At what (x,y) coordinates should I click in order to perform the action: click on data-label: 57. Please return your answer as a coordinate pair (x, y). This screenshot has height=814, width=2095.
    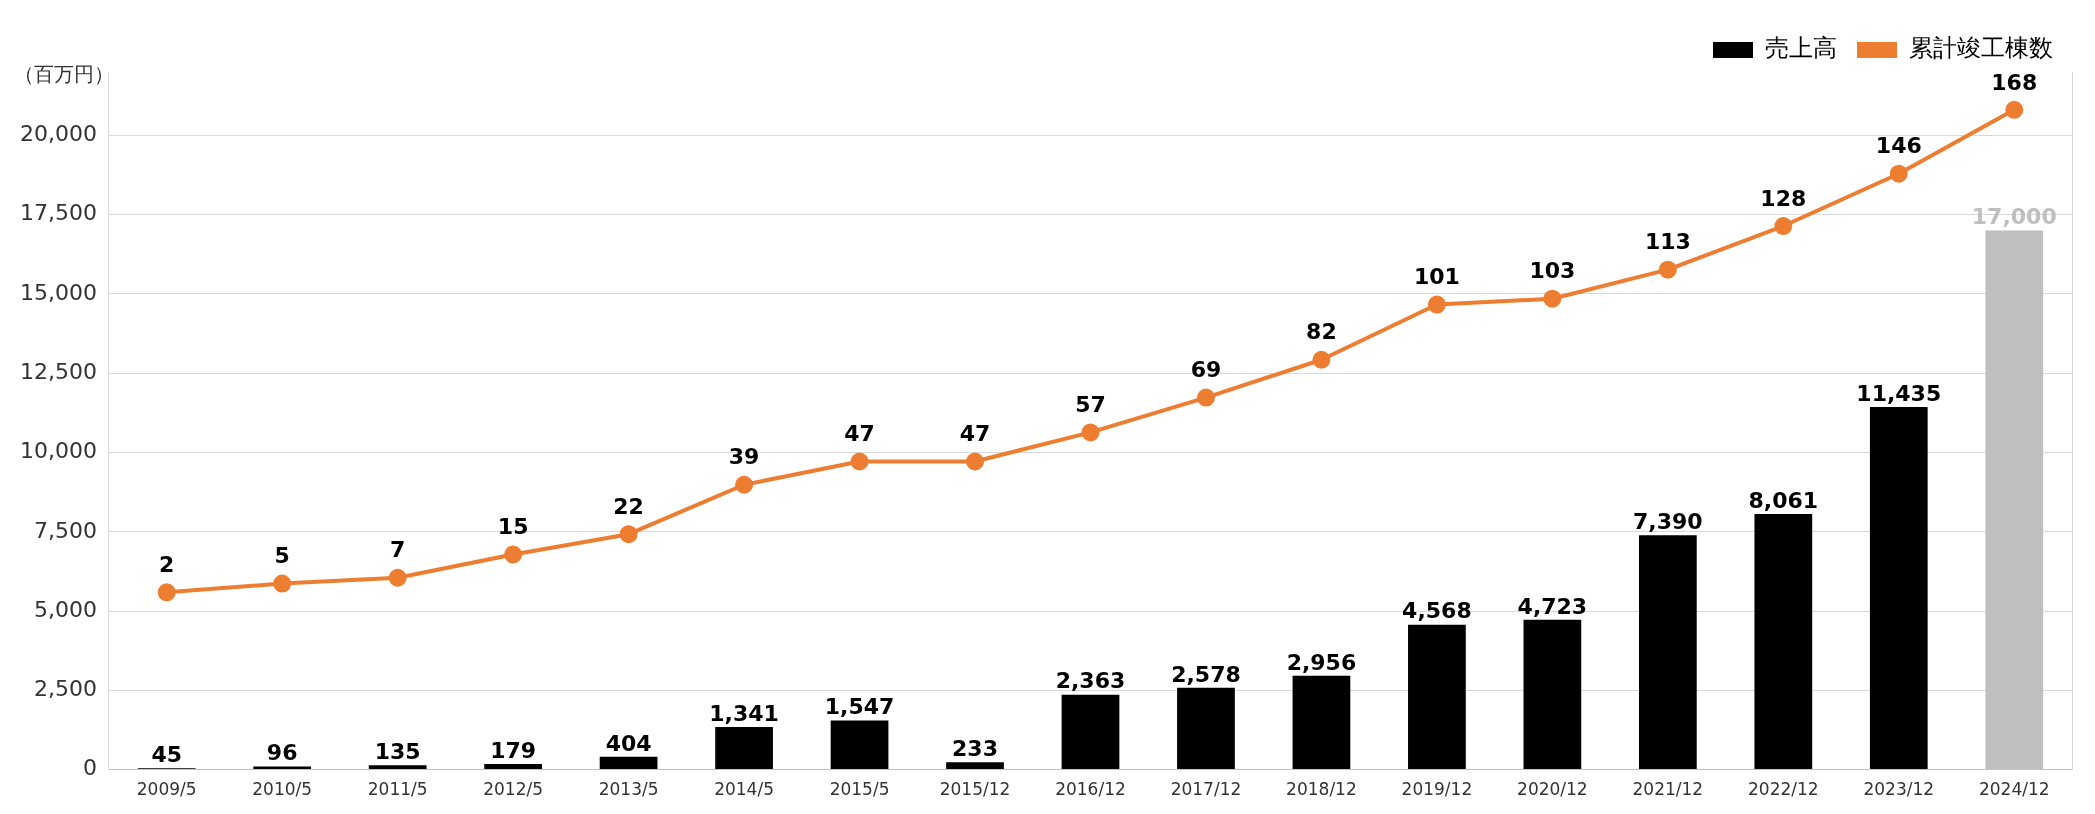
    Looking at the image, I should click on (1090, 405).